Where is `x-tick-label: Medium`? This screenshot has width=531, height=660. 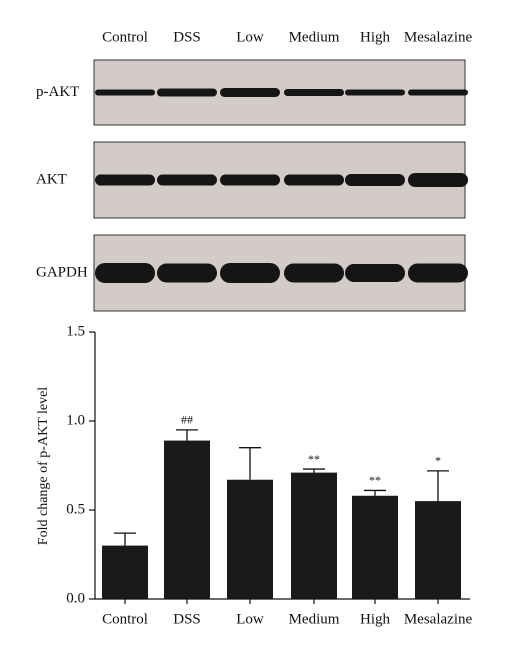
x-tick-label: Medium is located at coordinates (314, 619).